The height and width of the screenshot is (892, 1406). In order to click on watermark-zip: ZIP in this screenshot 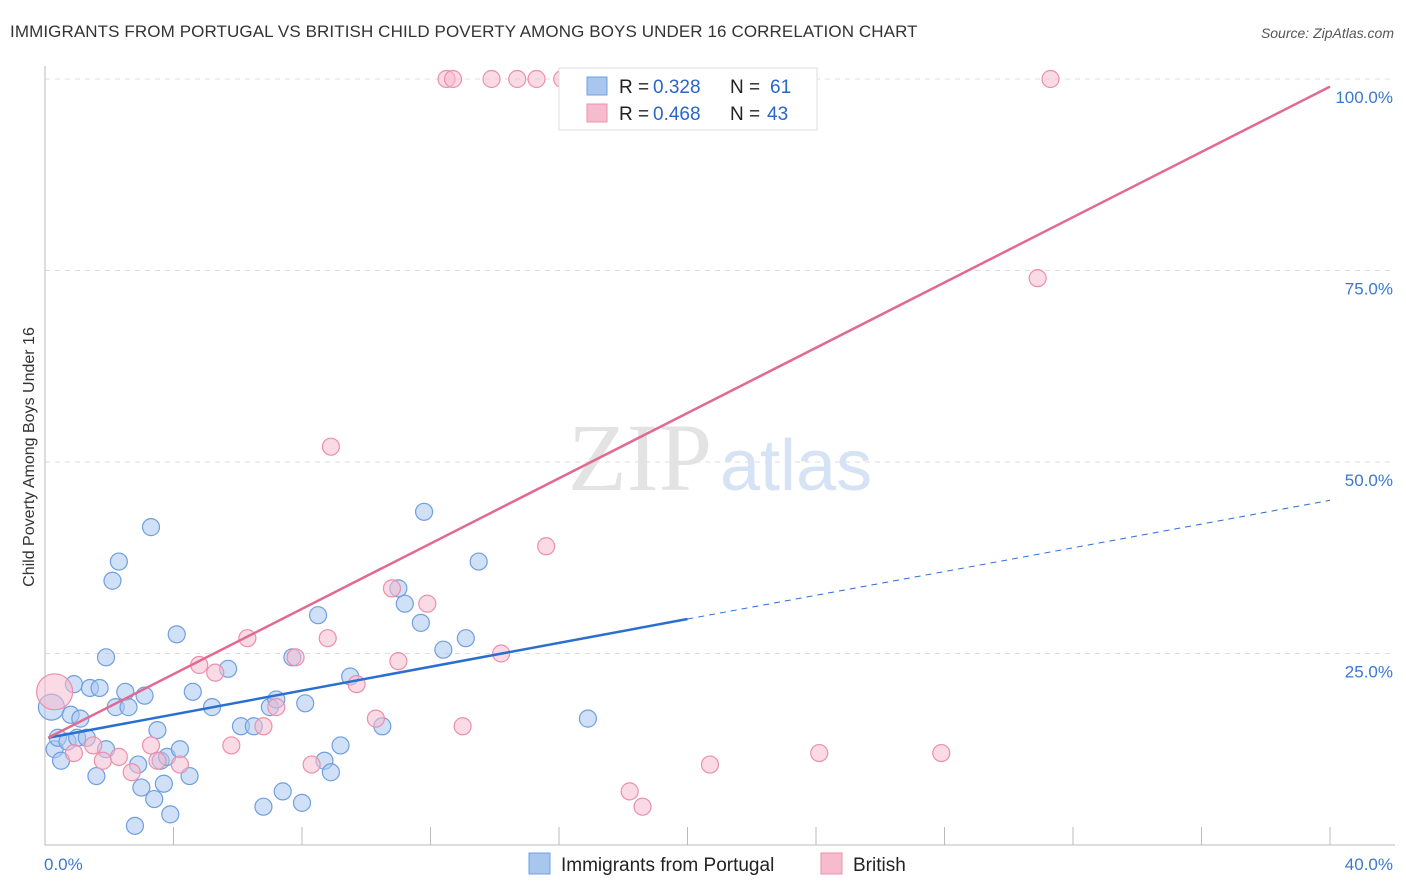, I will do `click(640, 457)`.